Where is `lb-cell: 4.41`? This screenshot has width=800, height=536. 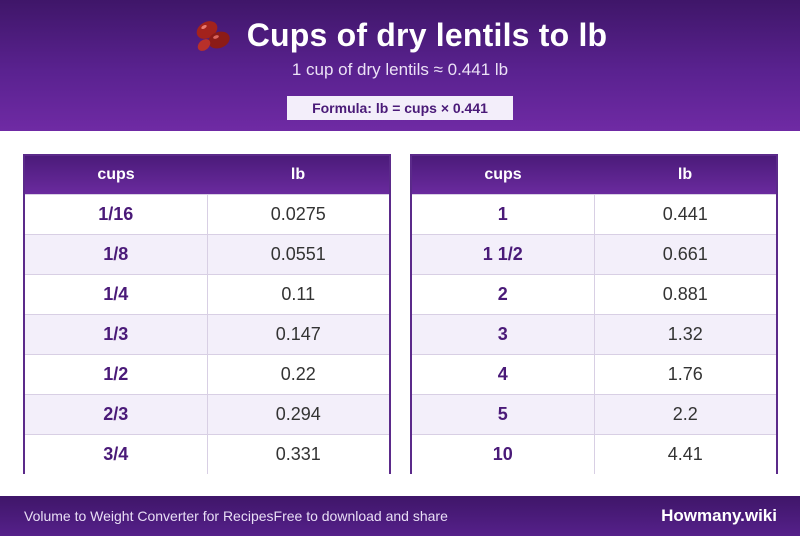
lb-cell: 4.41 is located at coordinates (685, 454).